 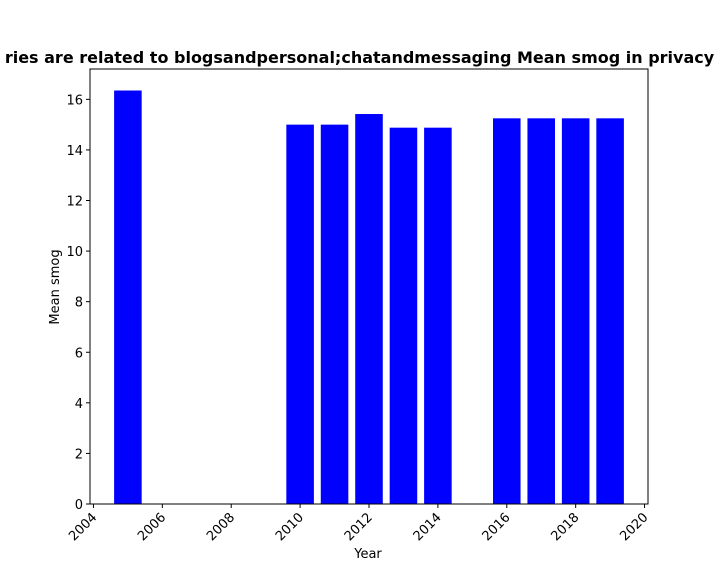 What do you see at coordinates (565, 527) in the screenshot?
I see `x-tick-label: 2018` at bounding box center [565, 527].